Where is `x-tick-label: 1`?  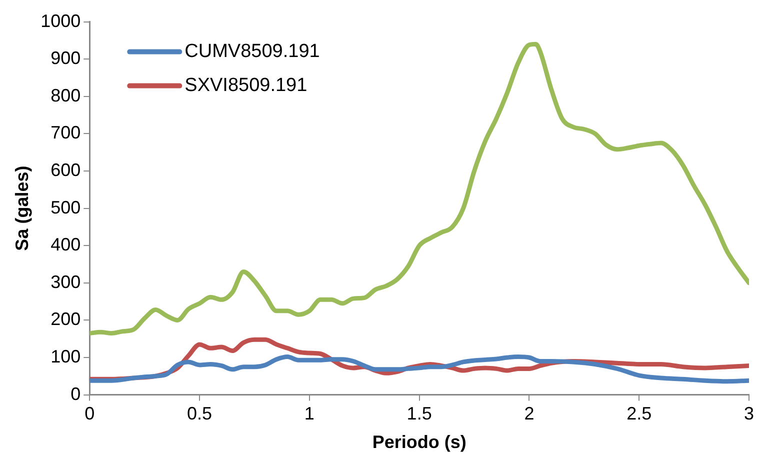 x-tick-label: 1 is located at coordinates (309, 414).